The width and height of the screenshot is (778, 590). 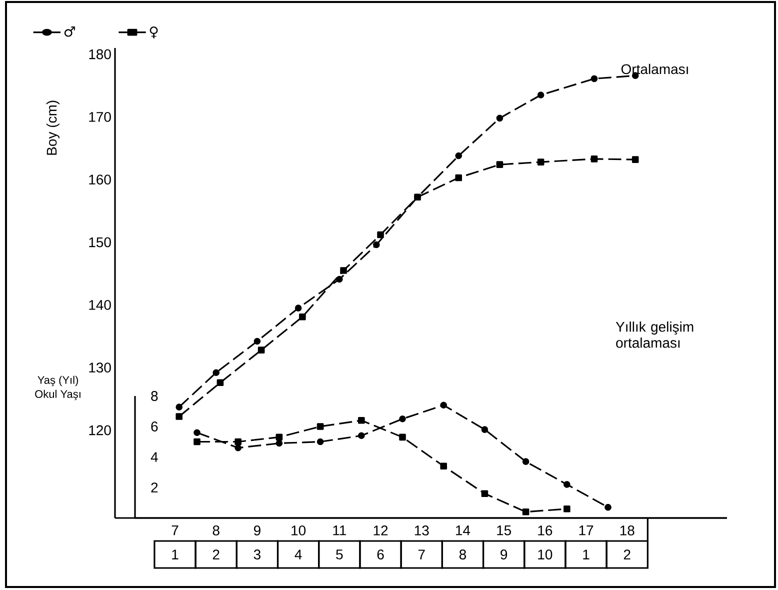 I want to click on annotation: Yıllık gelişim ortalaması, so click(x=655, y=335).